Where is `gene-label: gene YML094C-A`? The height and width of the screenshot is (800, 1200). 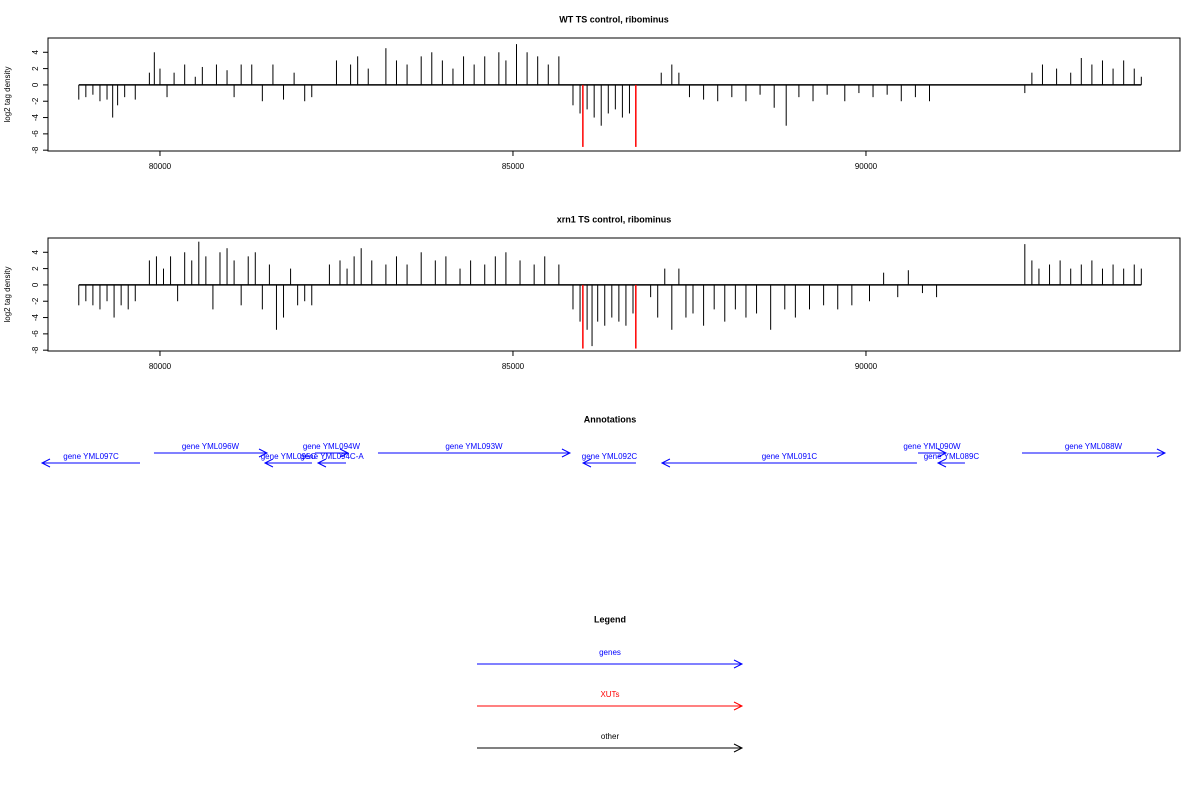 gene-label: gene YML094C-A is located at coordinates (332, 456).